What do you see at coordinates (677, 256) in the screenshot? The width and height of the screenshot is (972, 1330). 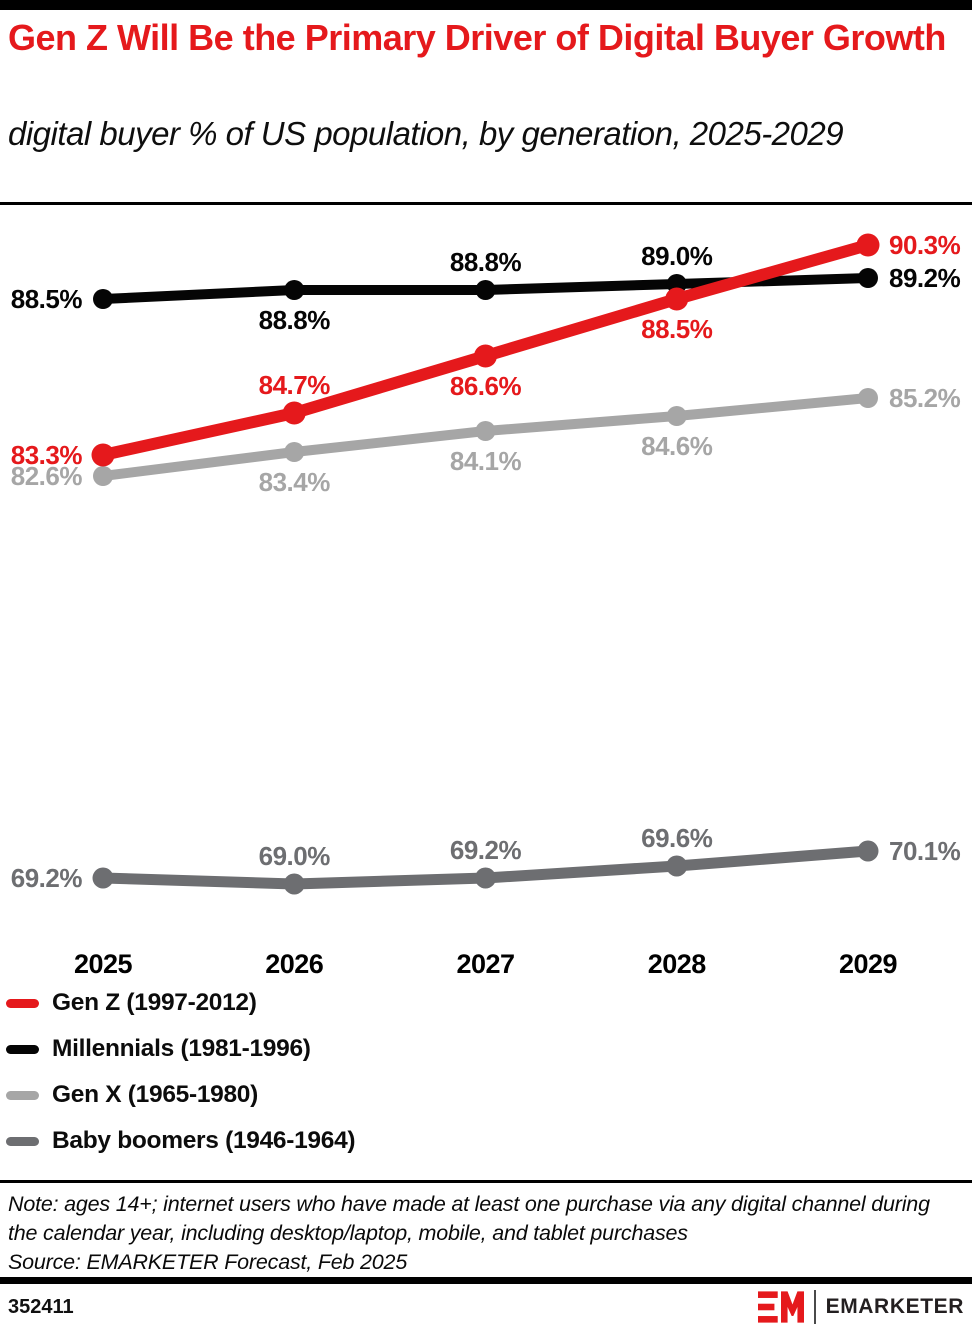 I see `data-label: 89.0%` at bounding box center [677, 256].